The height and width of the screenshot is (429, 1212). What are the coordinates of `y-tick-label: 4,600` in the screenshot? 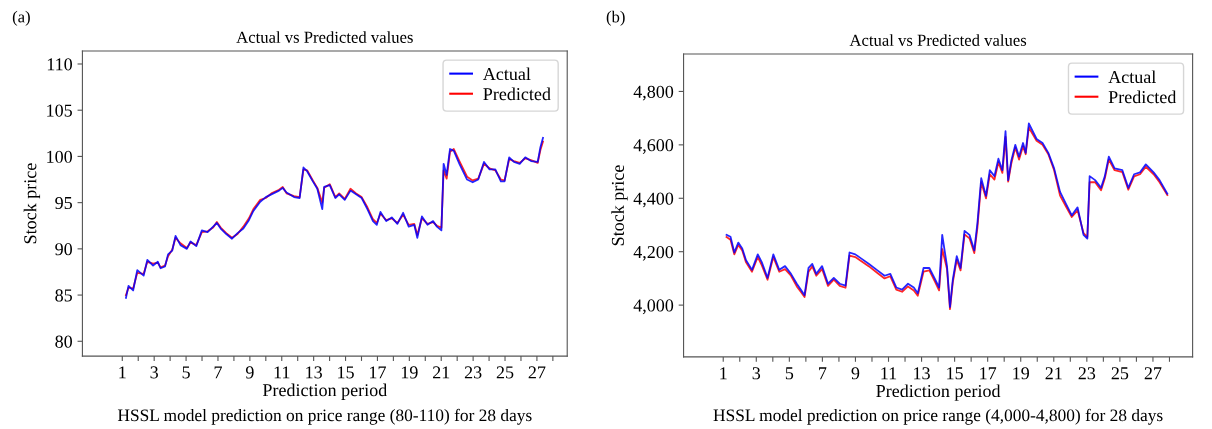 It's located at (653, 146).